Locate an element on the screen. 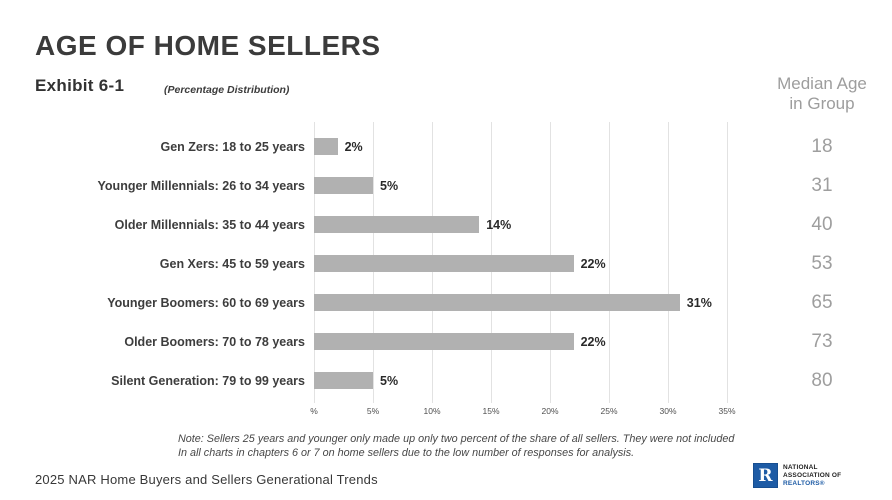 This screenshot has width=892, height=500. category-label: Gen Xers: 45 to 59 years is located at coordinates (232, 263).